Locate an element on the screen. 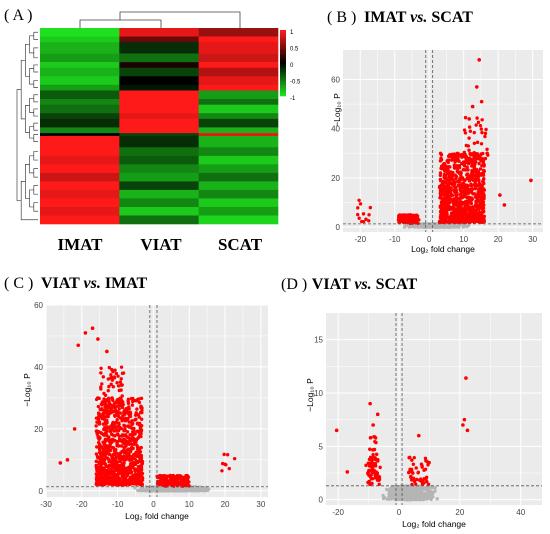  y-tick-label: 60 is located at coordinates (38, 305).